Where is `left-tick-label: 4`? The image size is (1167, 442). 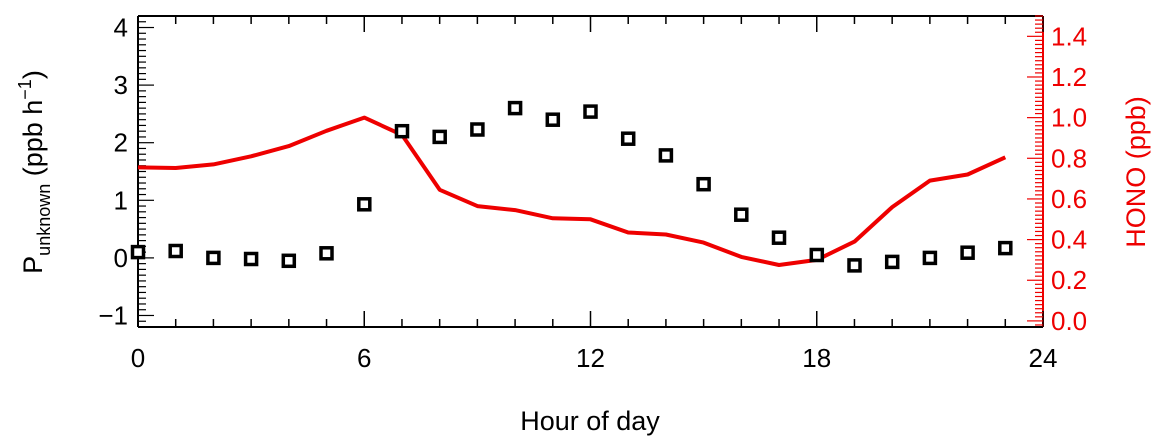 left-tick-label: 4 is located at coordinates (121, 28).